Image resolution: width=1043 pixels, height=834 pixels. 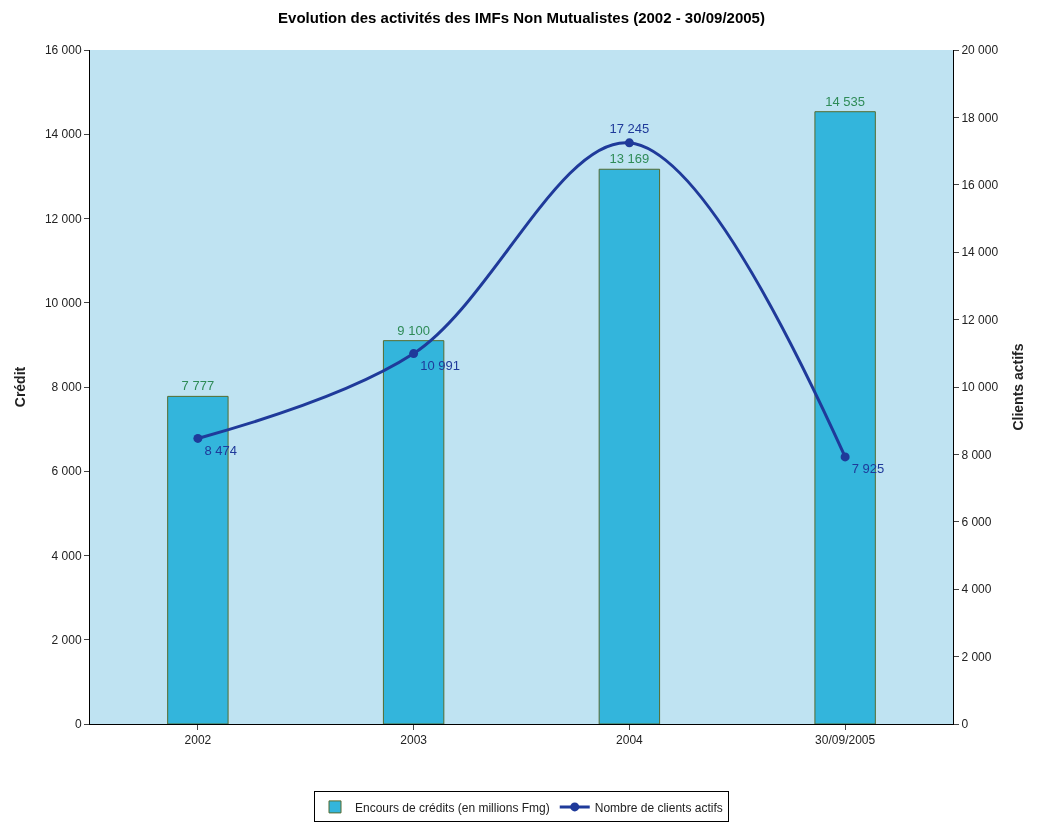 I want to click on x-tick-label: 2002, so click(x=198, y=740).